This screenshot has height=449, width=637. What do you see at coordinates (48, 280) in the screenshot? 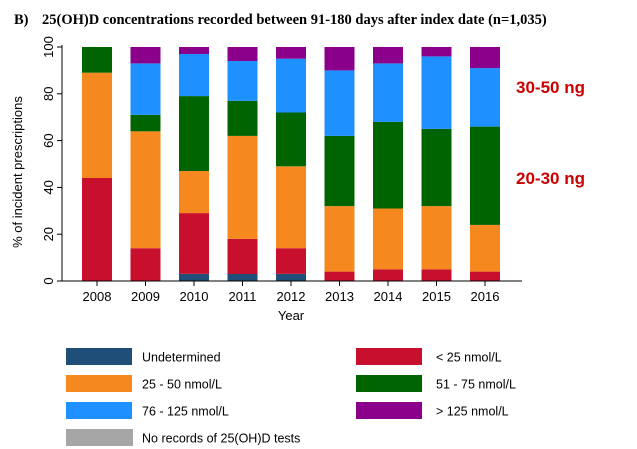
I see `y-tick-label-0: 0` at bounding box center [48, 280].